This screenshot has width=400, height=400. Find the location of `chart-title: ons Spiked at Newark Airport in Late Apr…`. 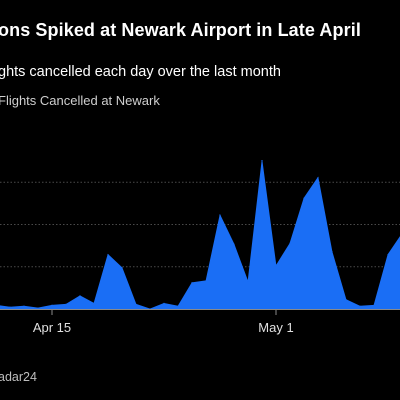

chart-title: ons Spiked at Newark Airport in Late Apr… is located at coordinates (180, 30).